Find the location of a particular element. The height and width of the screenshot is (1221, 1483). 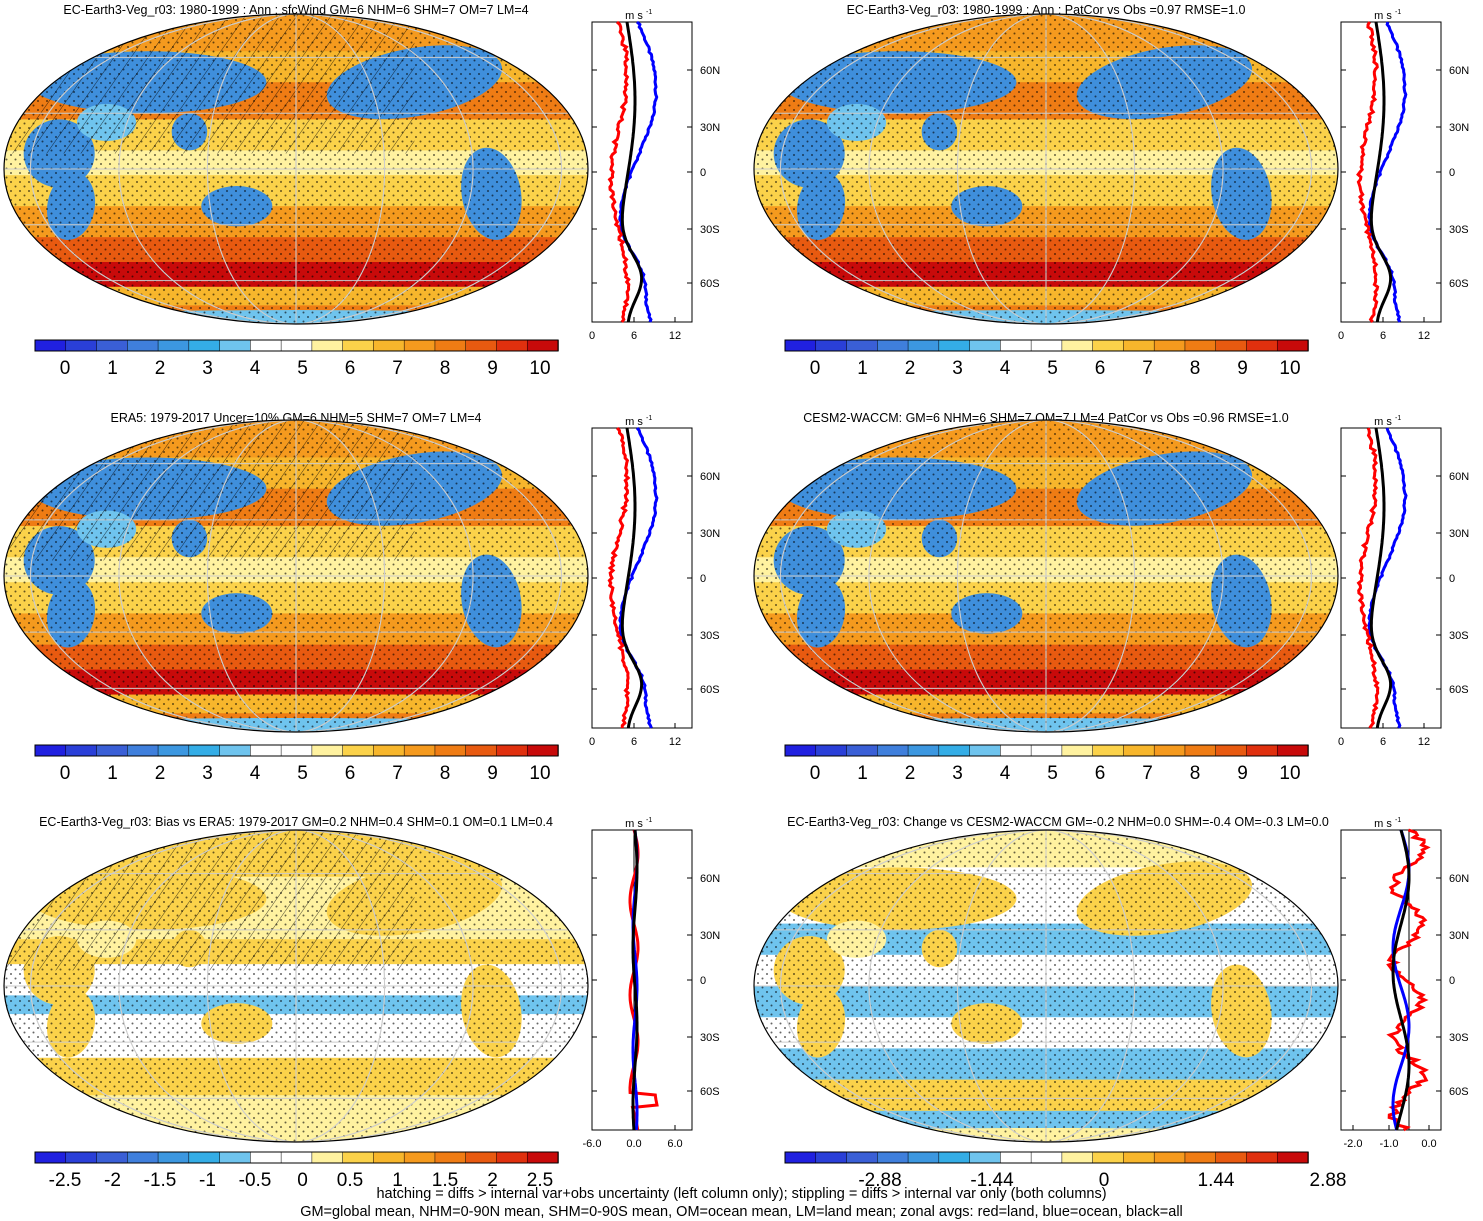

colorbar-tick-label: 1.44 is located at coordinates (1216, 1180).